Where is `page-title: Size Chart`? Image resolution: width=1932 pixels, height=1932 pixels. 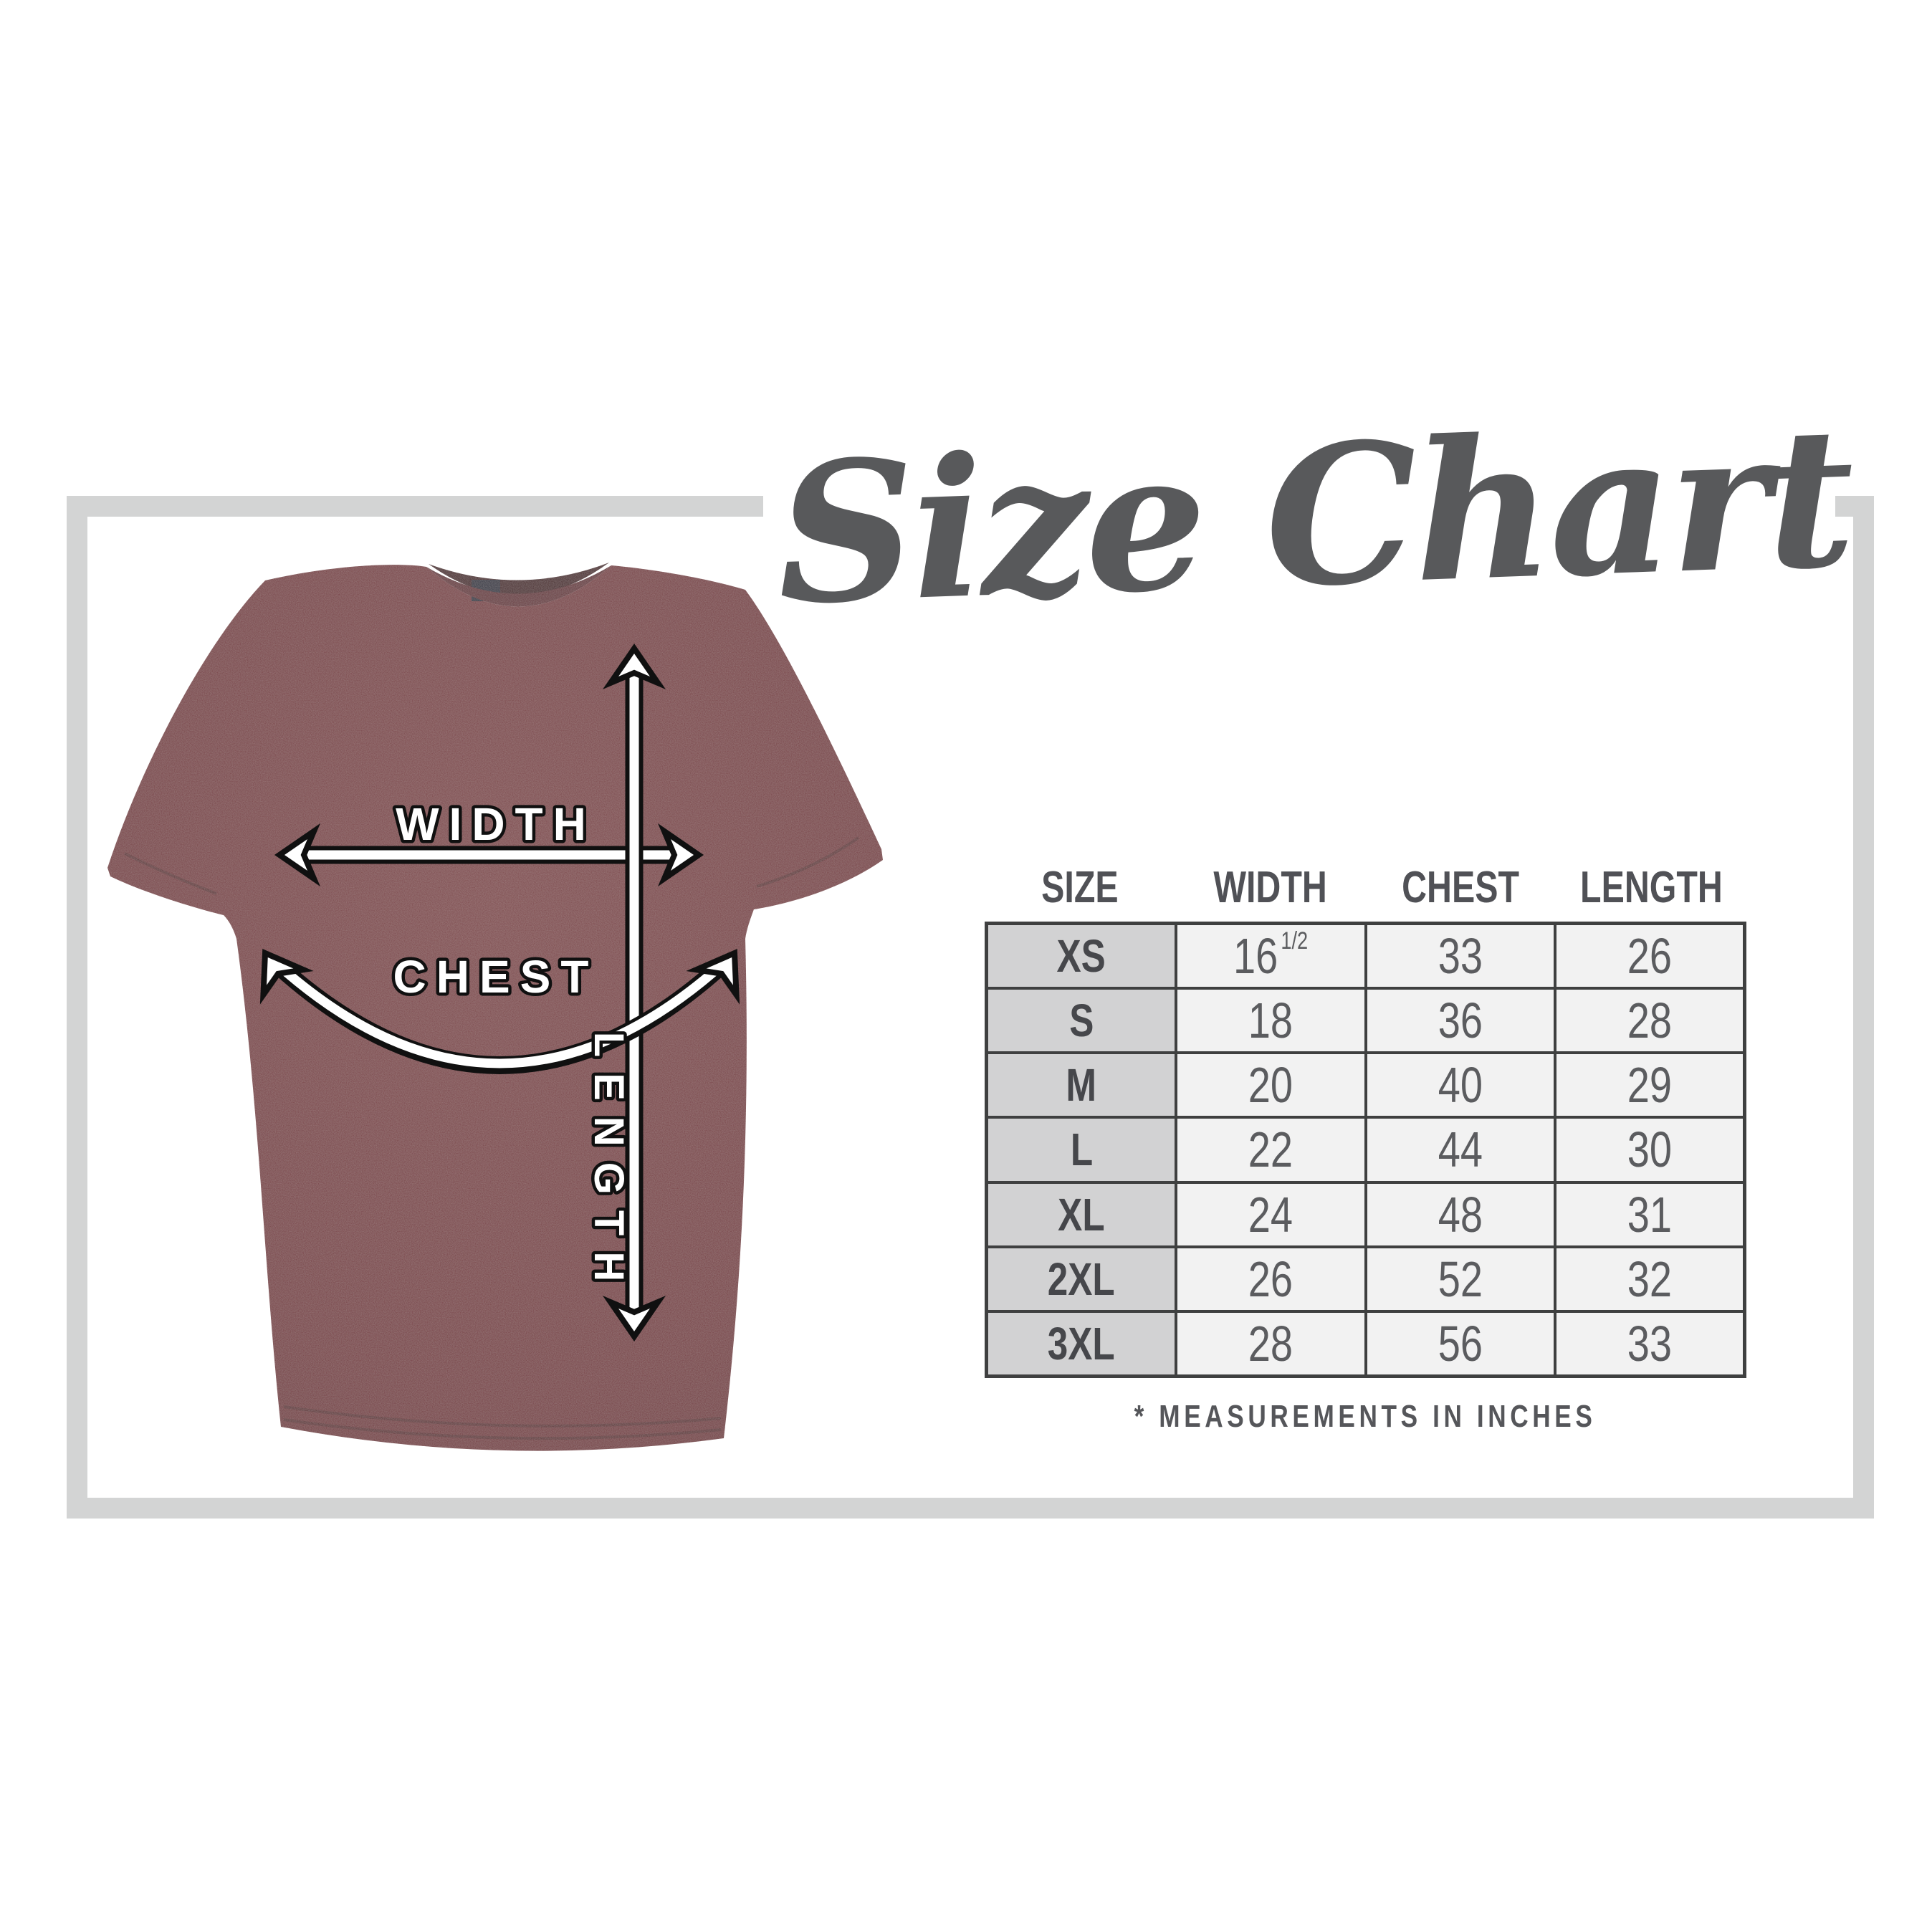
page-title: Size Chart is located at coordinates (1314, 516).